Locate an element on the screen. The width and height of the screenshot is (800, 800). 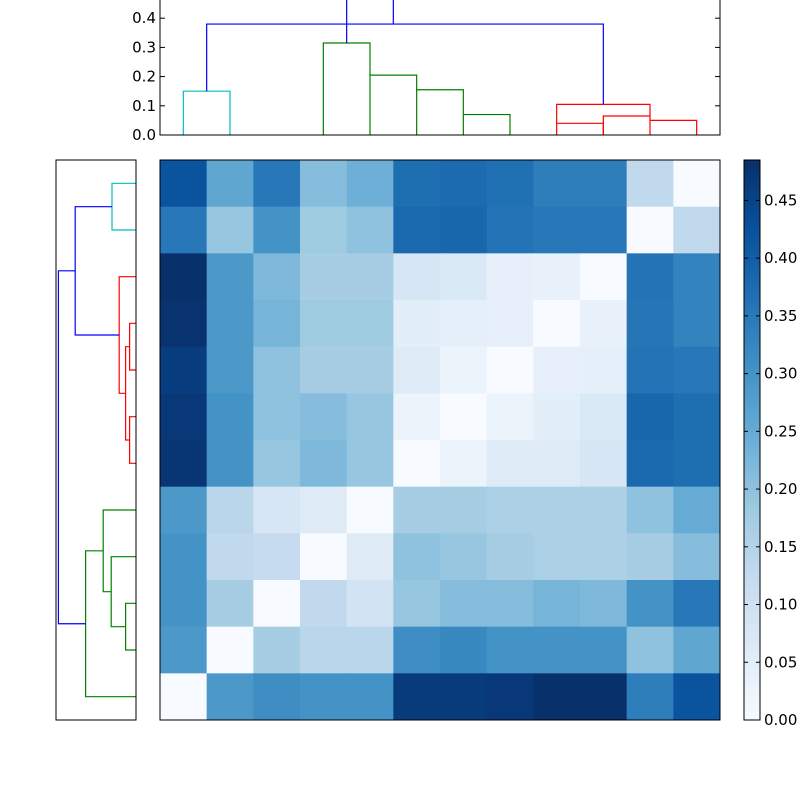
colorbar-tick-label: 0.05 is located at coordinates (780, 662).